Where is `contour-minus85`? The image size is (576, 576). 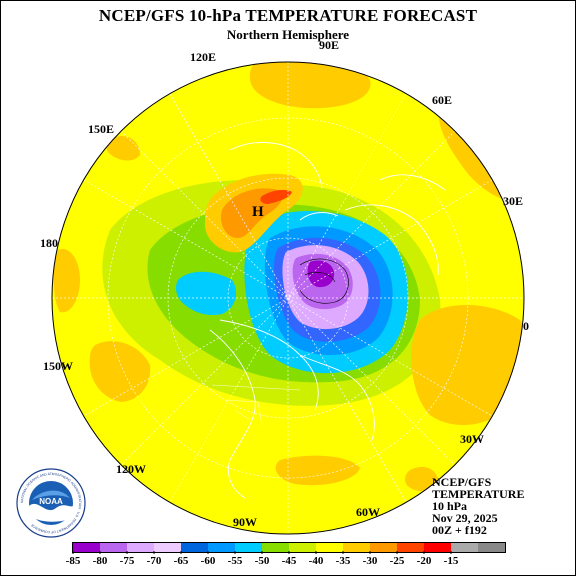 contour-minus85 is located at coordinates (321, 274).